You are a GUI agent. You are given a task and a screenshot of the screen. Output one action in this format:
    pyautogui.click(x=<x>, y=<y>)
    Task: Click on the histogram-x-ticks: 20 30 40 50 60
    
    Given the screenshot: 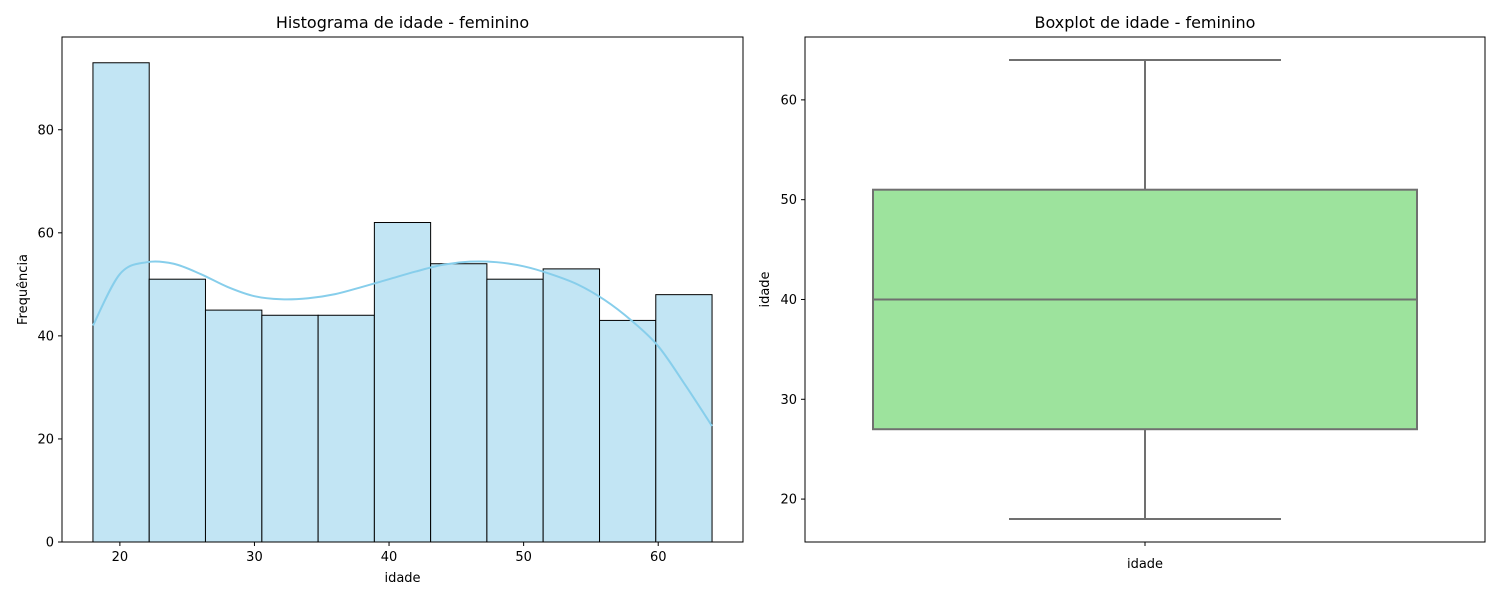 What is the action you would take?
    pyautogui.click(x=389, y=553)
    